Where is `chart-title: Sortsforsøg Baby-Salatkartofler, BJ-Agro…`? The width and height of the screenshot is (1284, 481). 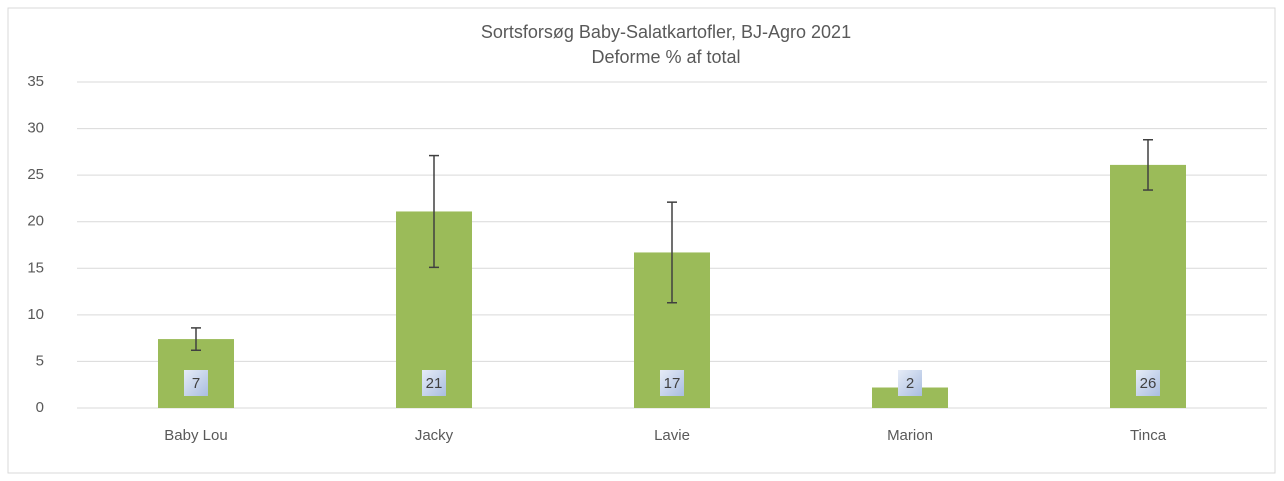 chart-title: Sortsforsøg Baby-Salatkartofler, BJ-Agro… is located at coordinates (666, 32).